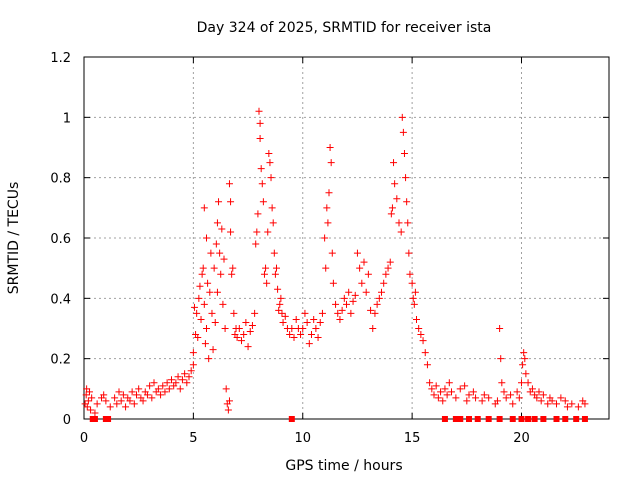  Describe the element at coordinates (84, 438) in the screenshot. I see `x-tick-label: 0` at that location.